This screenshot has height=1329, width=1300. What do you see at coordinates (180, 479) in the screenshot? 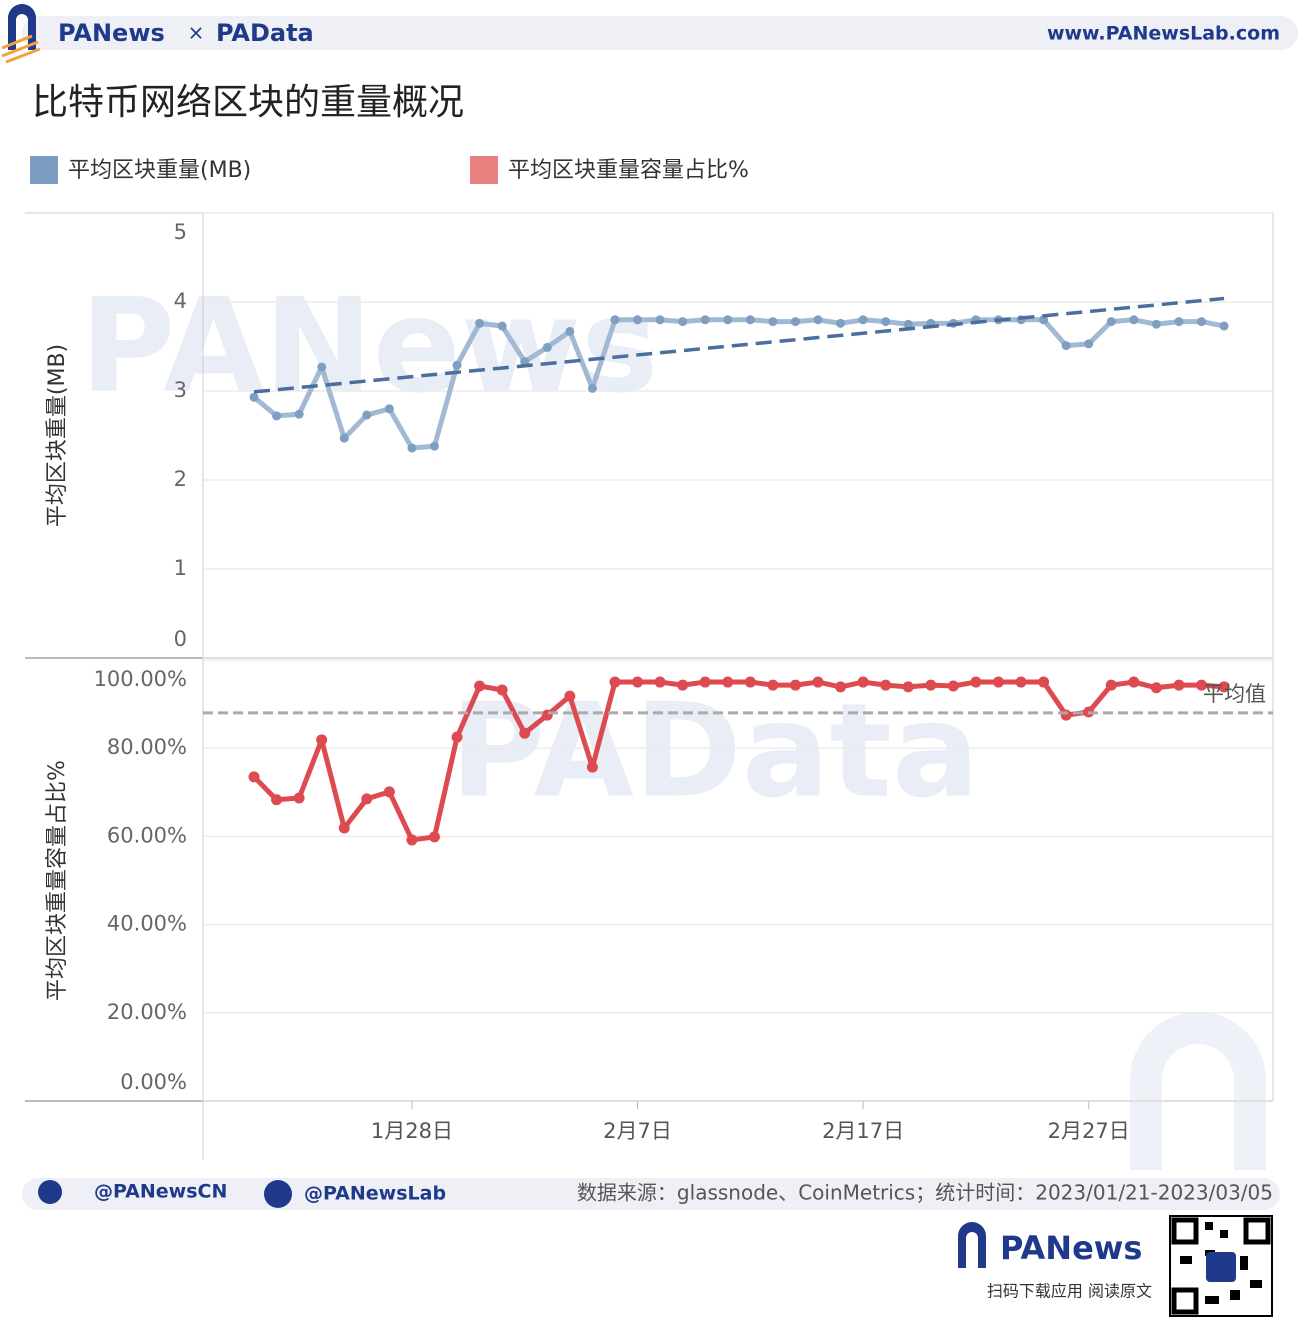
I see `y-tick-label: 2` at bounding box center [180, 479].